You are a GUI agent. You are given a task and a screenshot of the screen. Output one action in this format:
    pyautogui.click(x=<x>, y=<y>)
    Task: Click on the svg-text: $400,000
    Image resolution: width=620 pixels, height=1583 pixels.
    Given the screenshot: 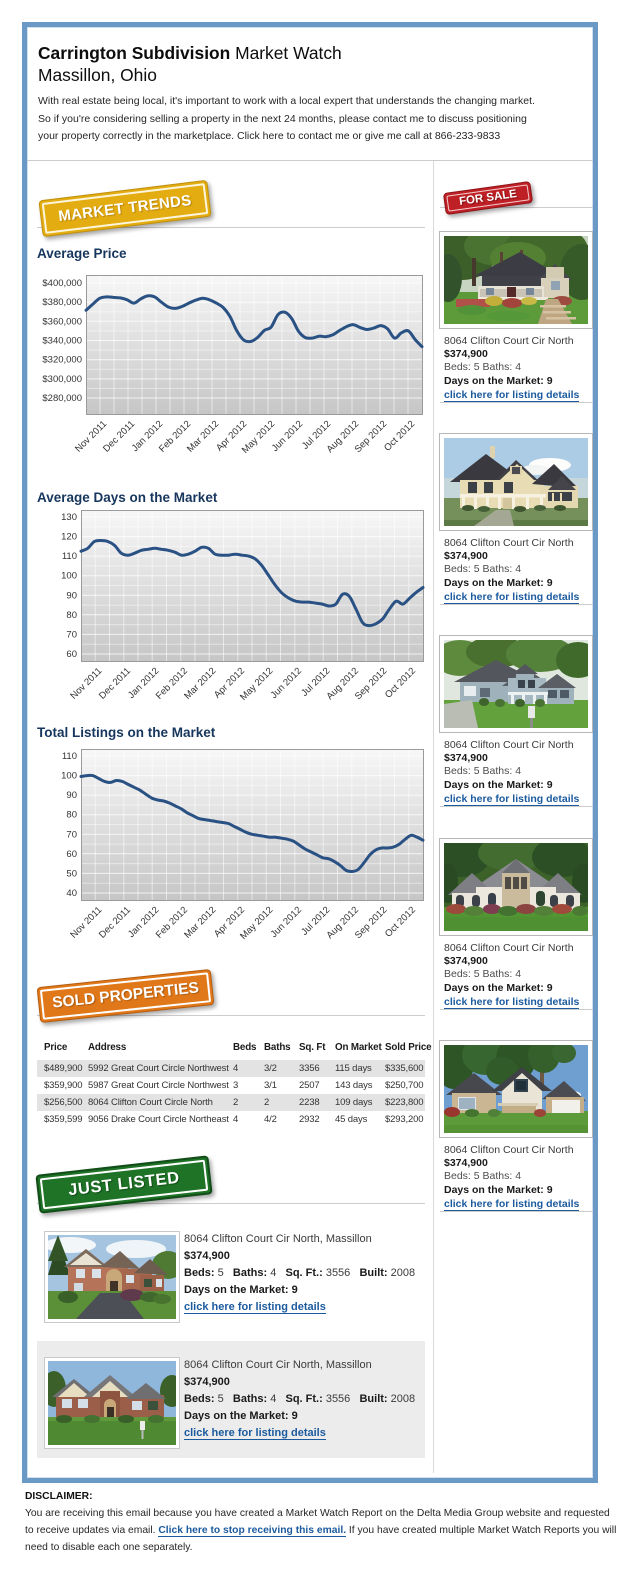 What is the action you would take?
    pyautogui.click(x=62, y=283)
    